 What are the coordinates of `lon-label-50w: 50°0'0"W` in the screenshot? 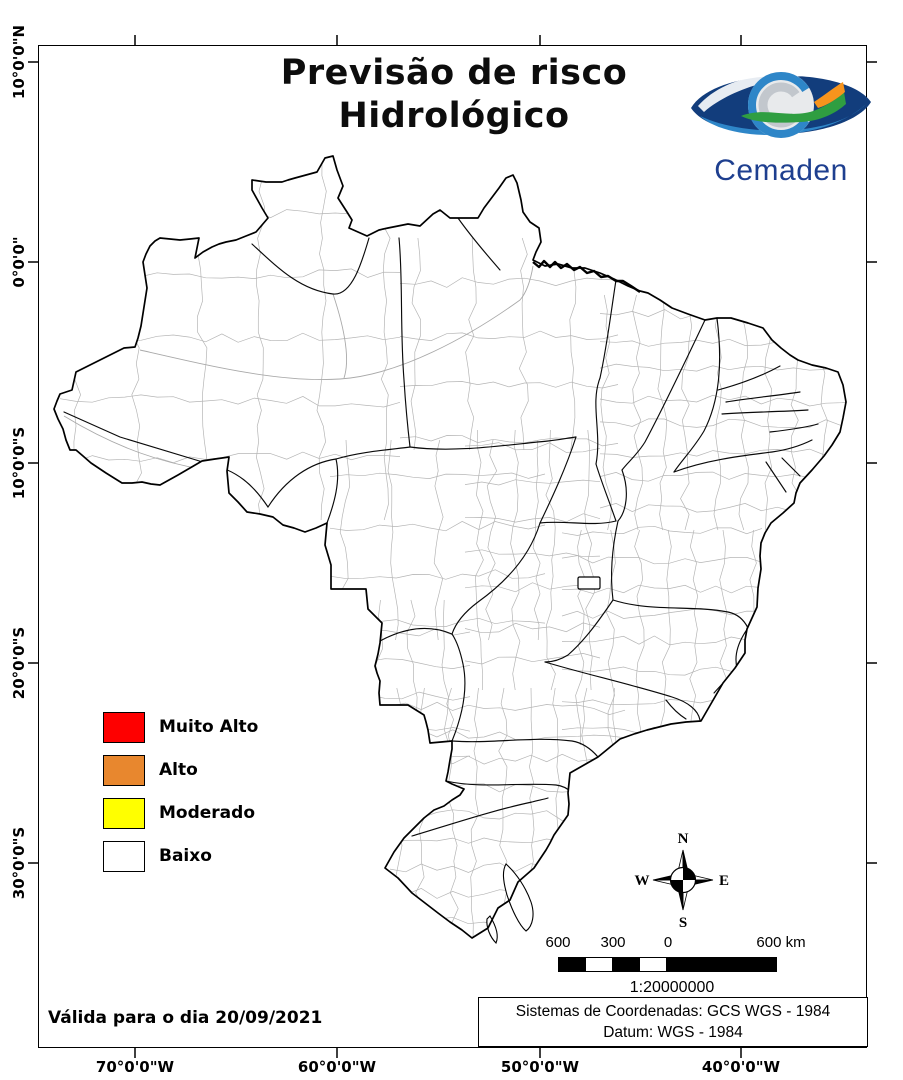 It's located at (540, 1067).